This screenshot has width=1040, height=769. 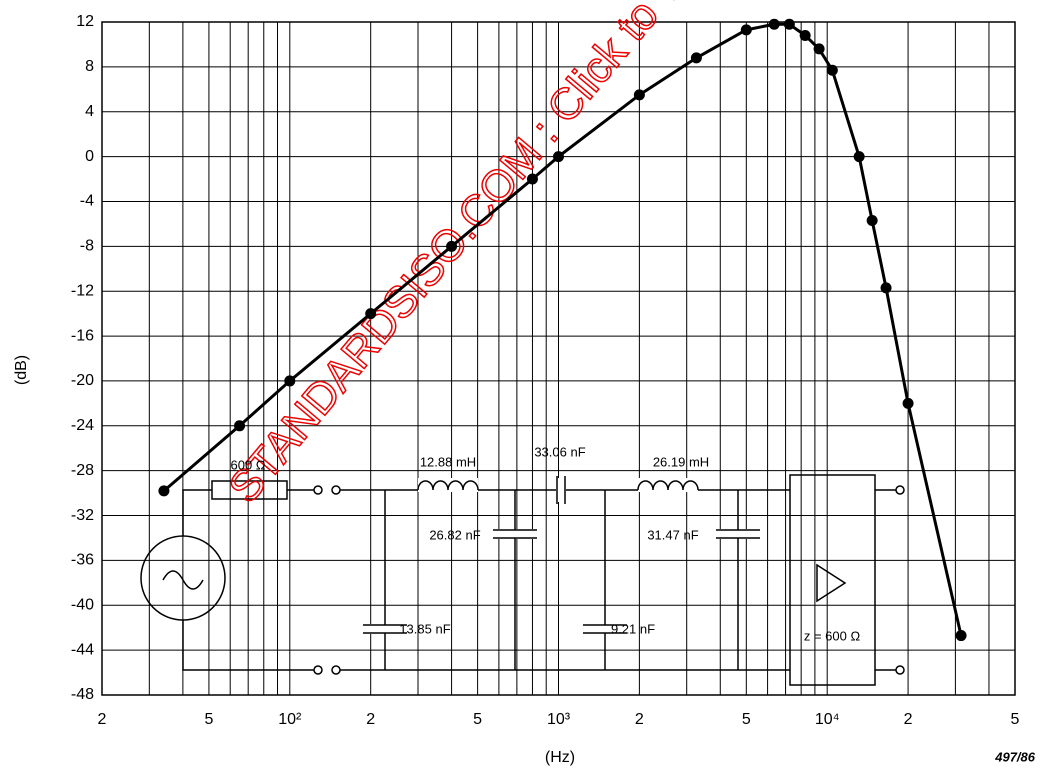 What do you see at coordinates (672, 534) in the screenshot?
I see `component-label: 31.47 nF` at bounding box center [672, 534].